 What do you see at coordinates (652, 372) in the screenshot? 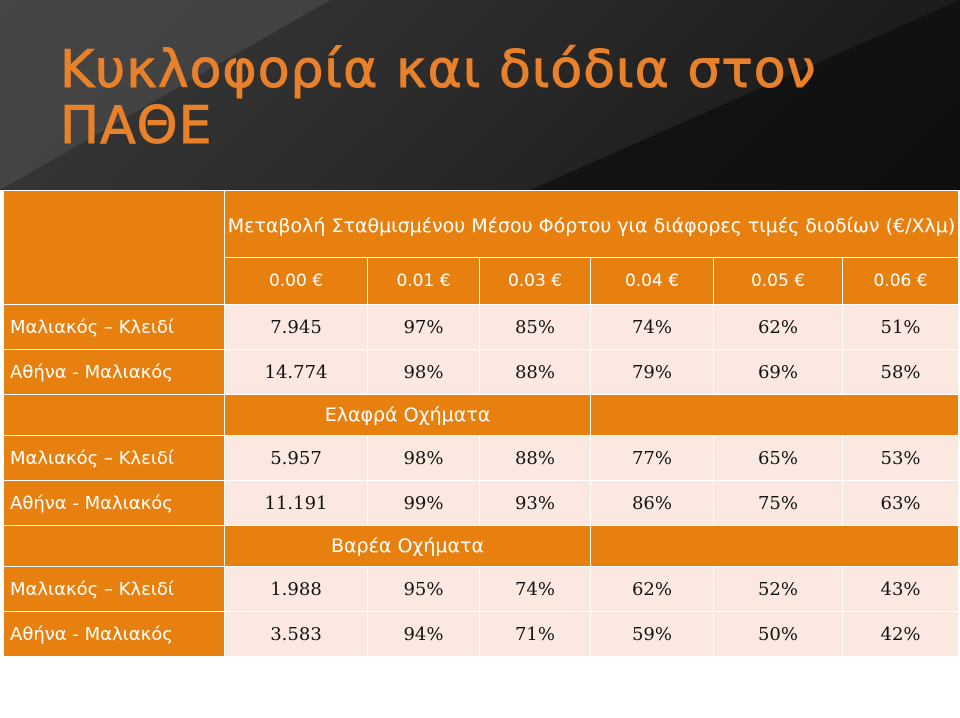
I see `table-cell: 79%` at bounding box center [652, 372].